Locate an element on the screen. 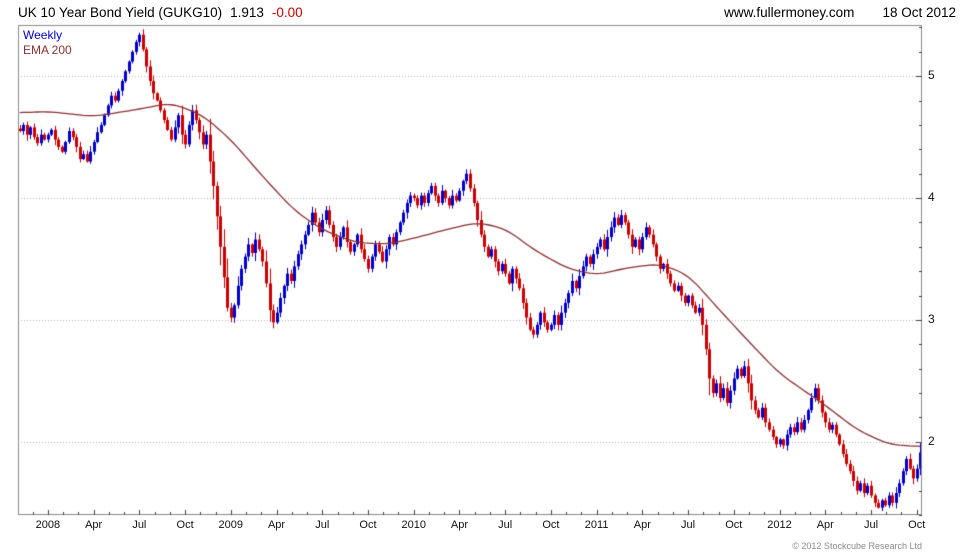 The height and width of the screenshot is (560, 980). x-axis-label: 2012 is located at coordinates (779, 525).